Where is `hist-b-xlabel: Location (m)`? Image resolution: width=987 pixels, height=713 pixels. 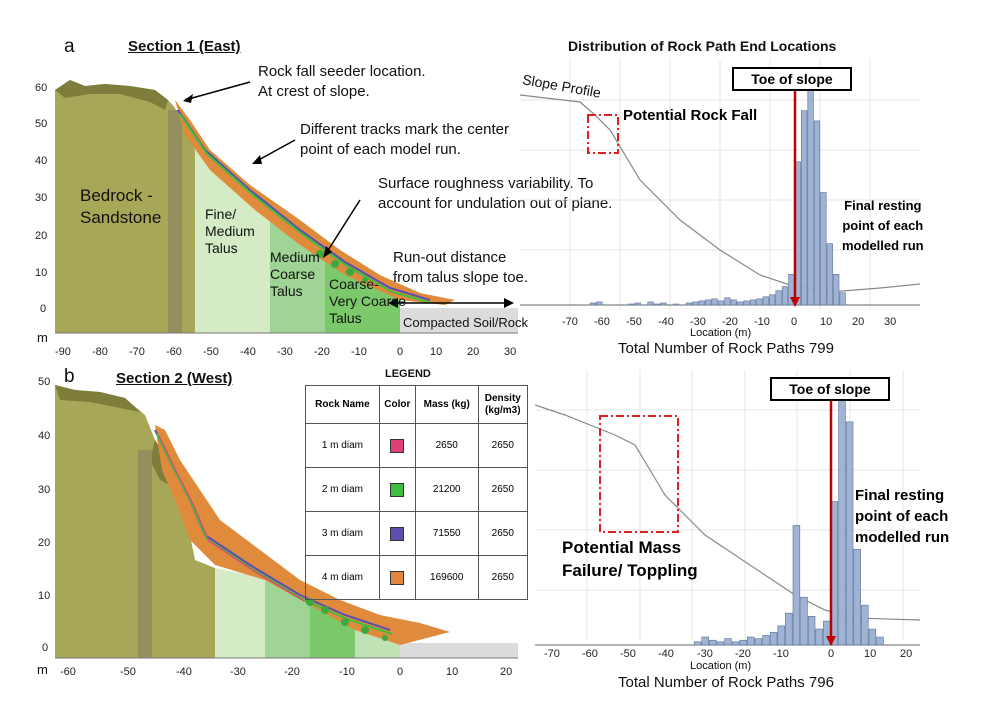
hist-b-xlabel: Location (m) is located at coordinates (721, 666).